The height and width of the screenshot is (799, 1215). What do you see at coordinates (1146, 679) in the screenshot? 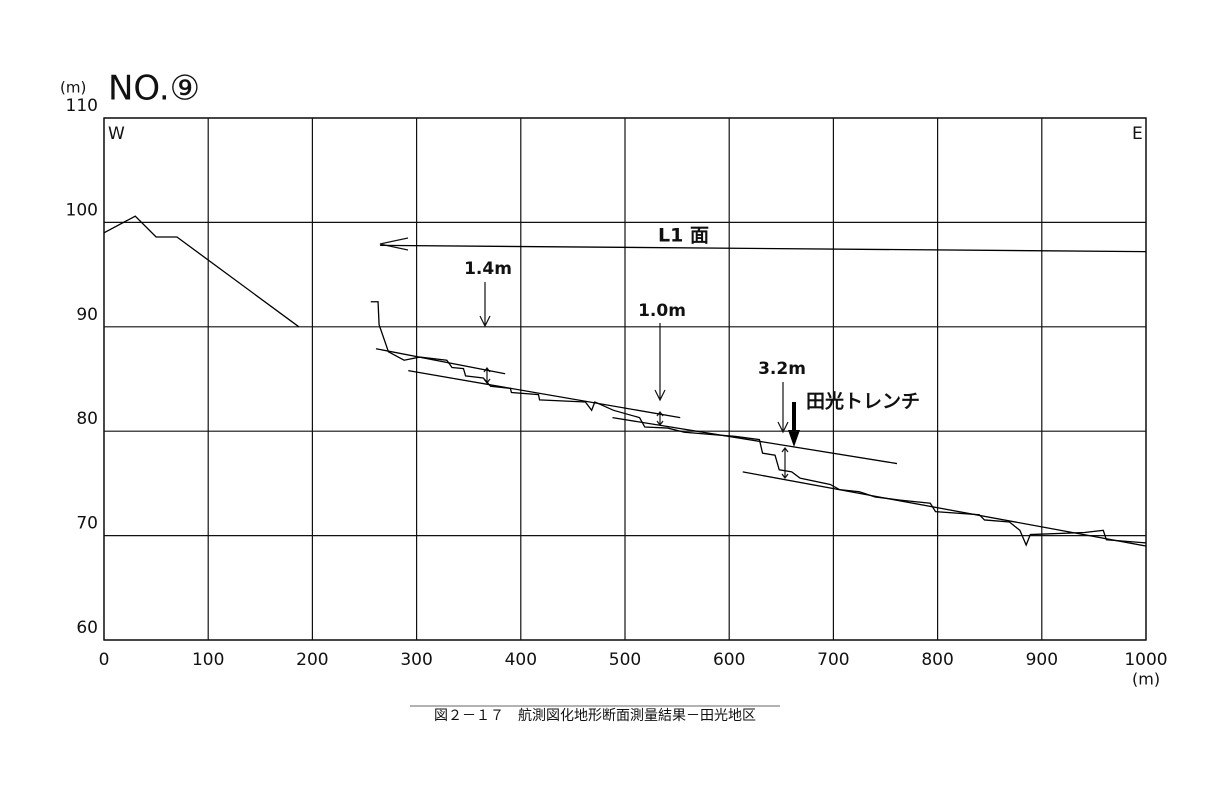
I see `x-unit-label: (m)` at bounding box center [1146, 679].